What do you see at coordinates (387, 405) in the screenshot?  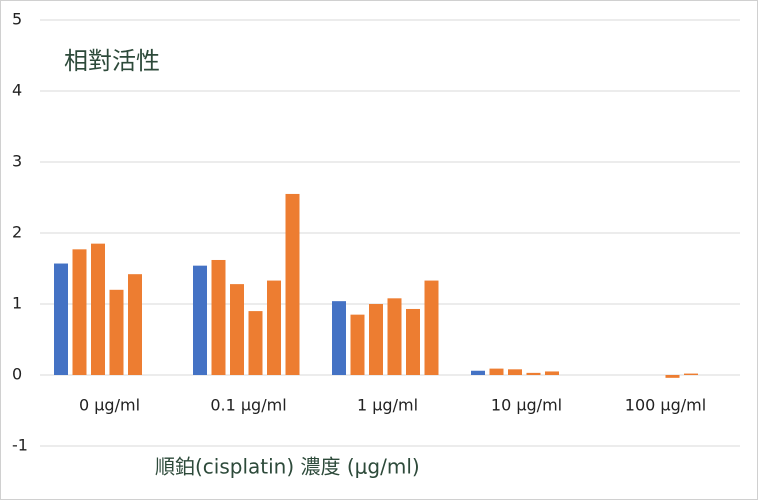 I see `x-tick-label: 1 μg/ml` at bounding box center [387, 405].